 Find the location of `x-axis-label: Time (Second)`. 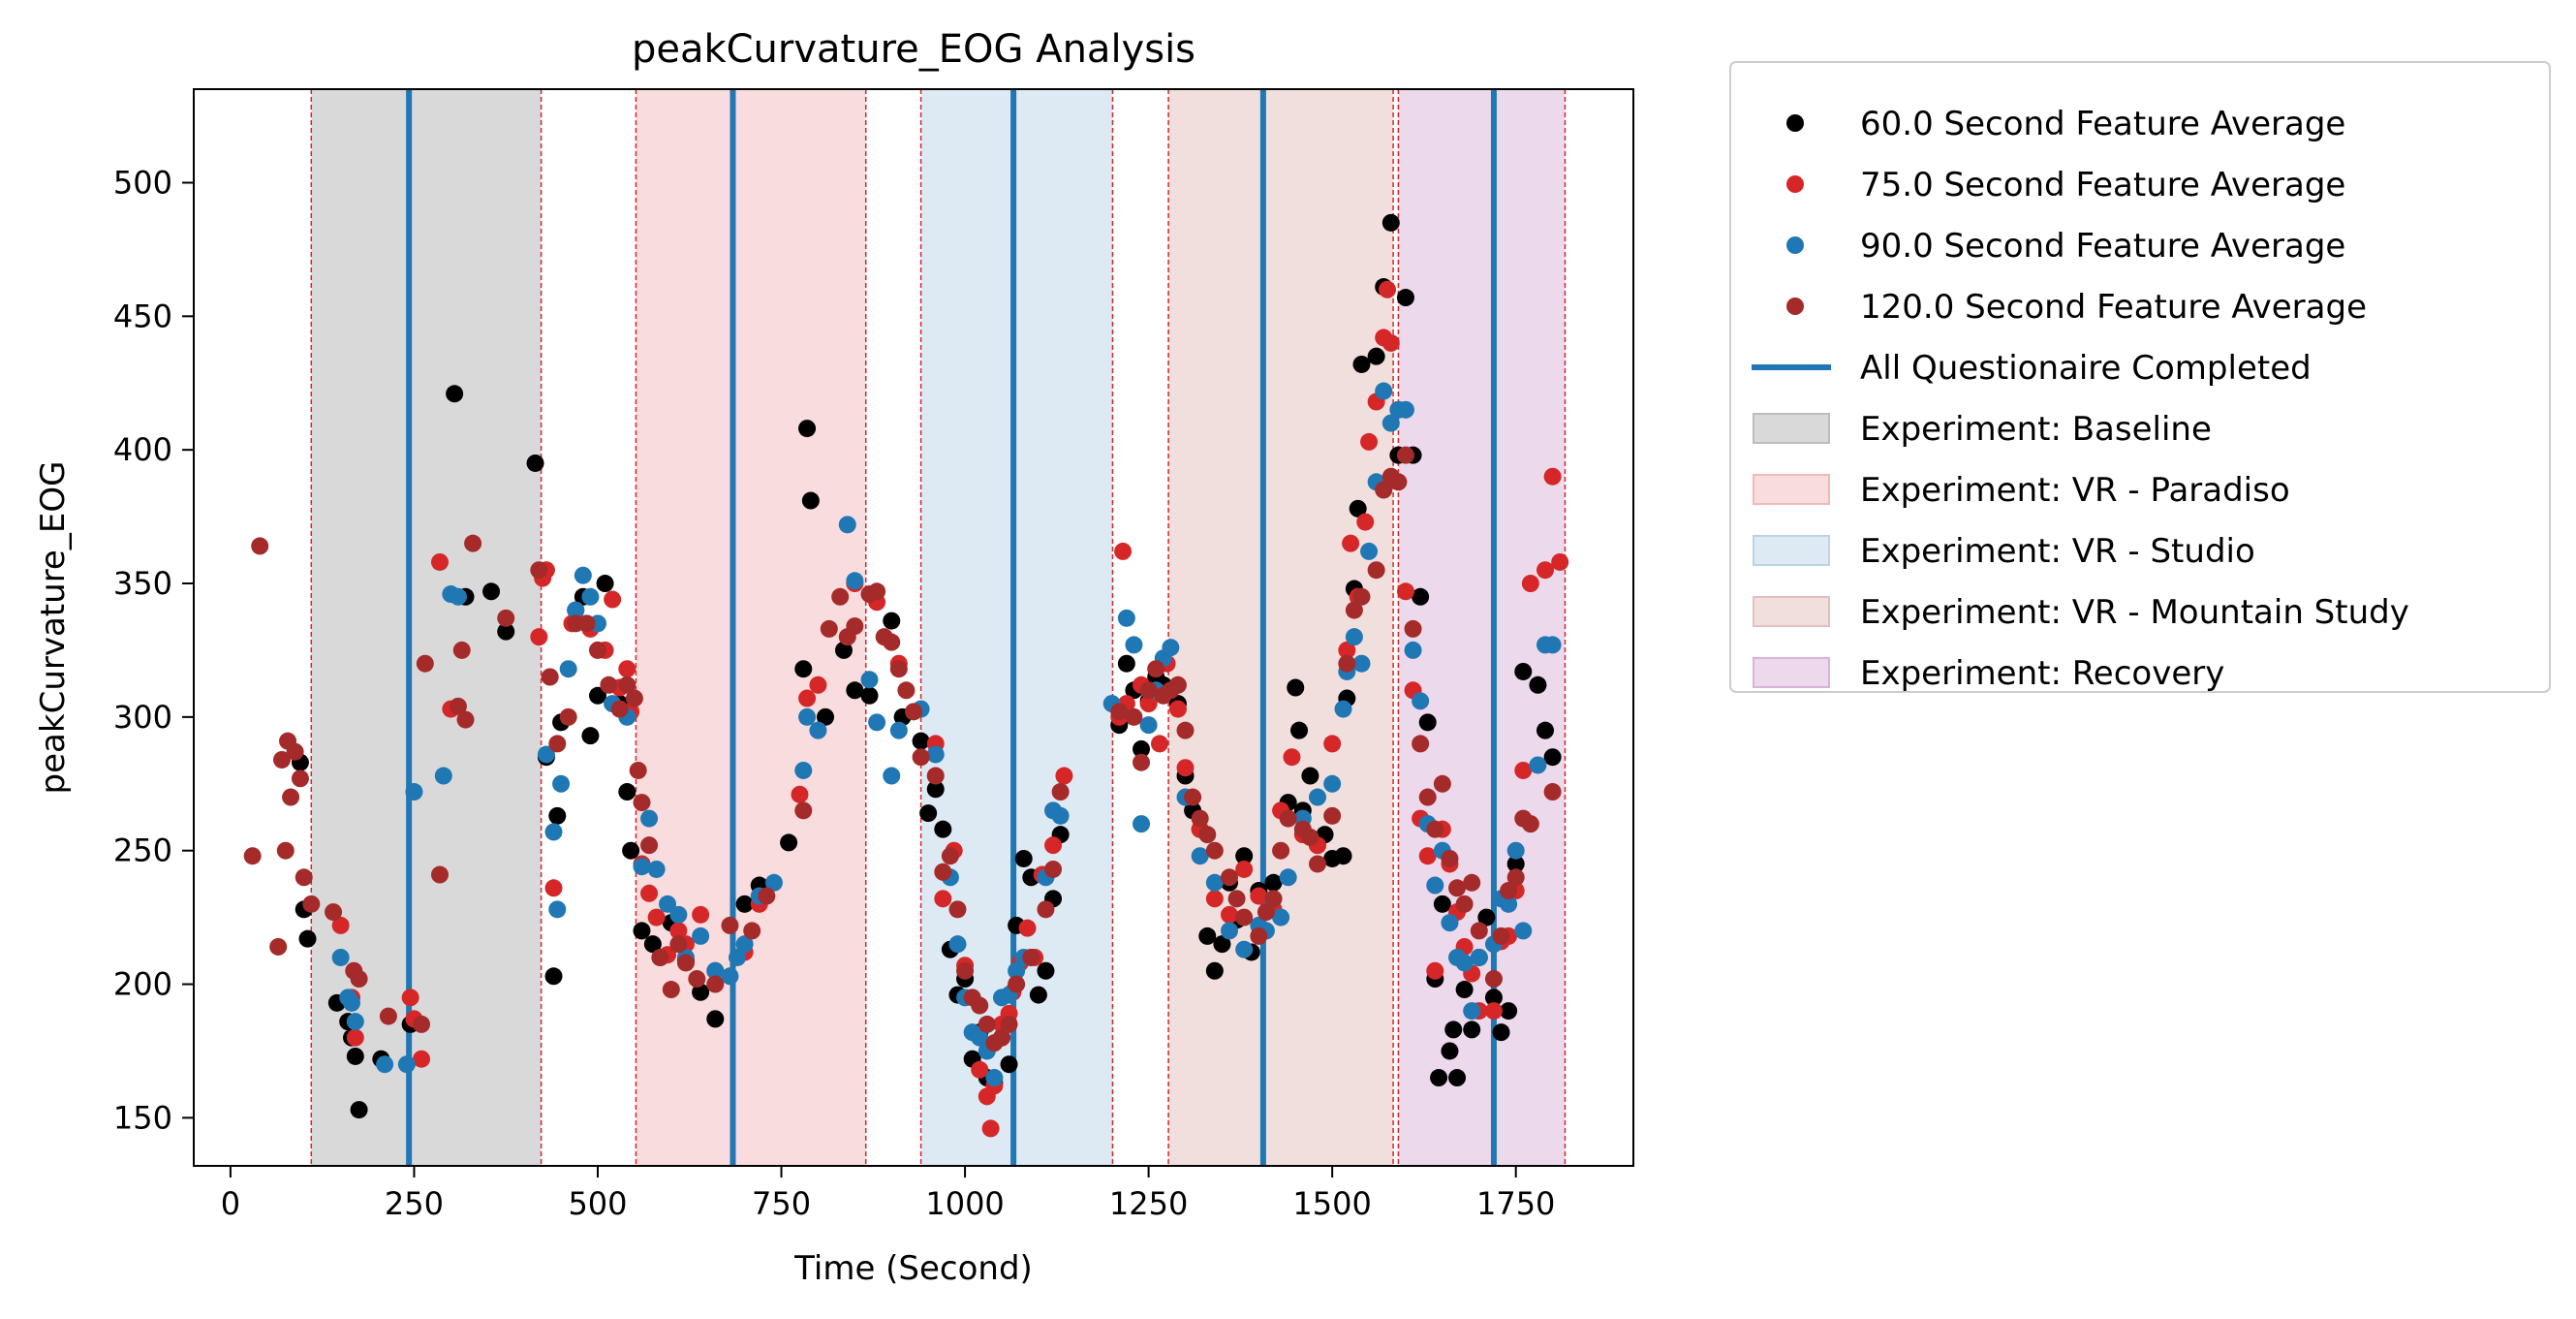

x-axis-label: Time (Second) is located at coordinates (913, 1268).